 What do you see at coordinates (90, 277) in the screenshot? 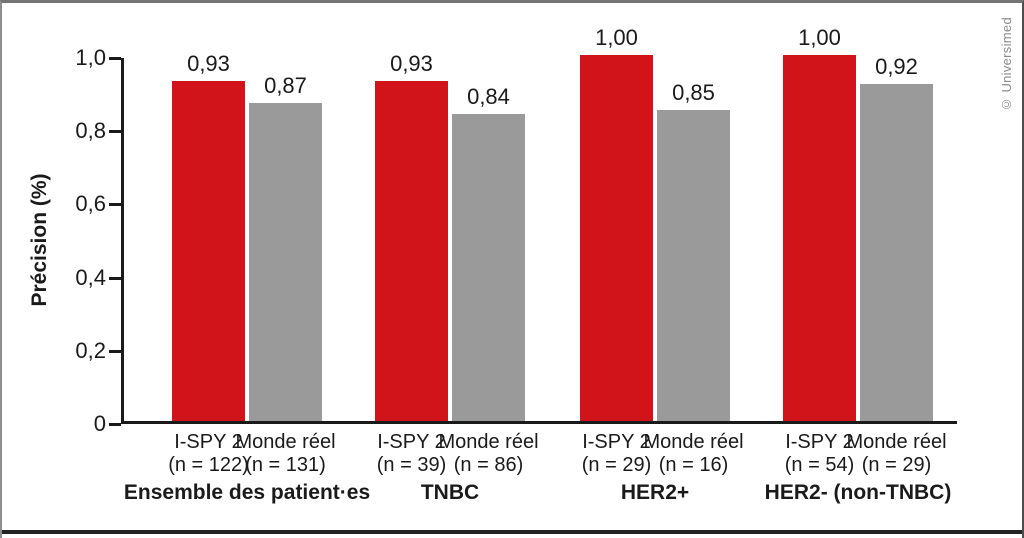
I see `y-axis-tick-label: 0,4` at bounding box center [90, 277].